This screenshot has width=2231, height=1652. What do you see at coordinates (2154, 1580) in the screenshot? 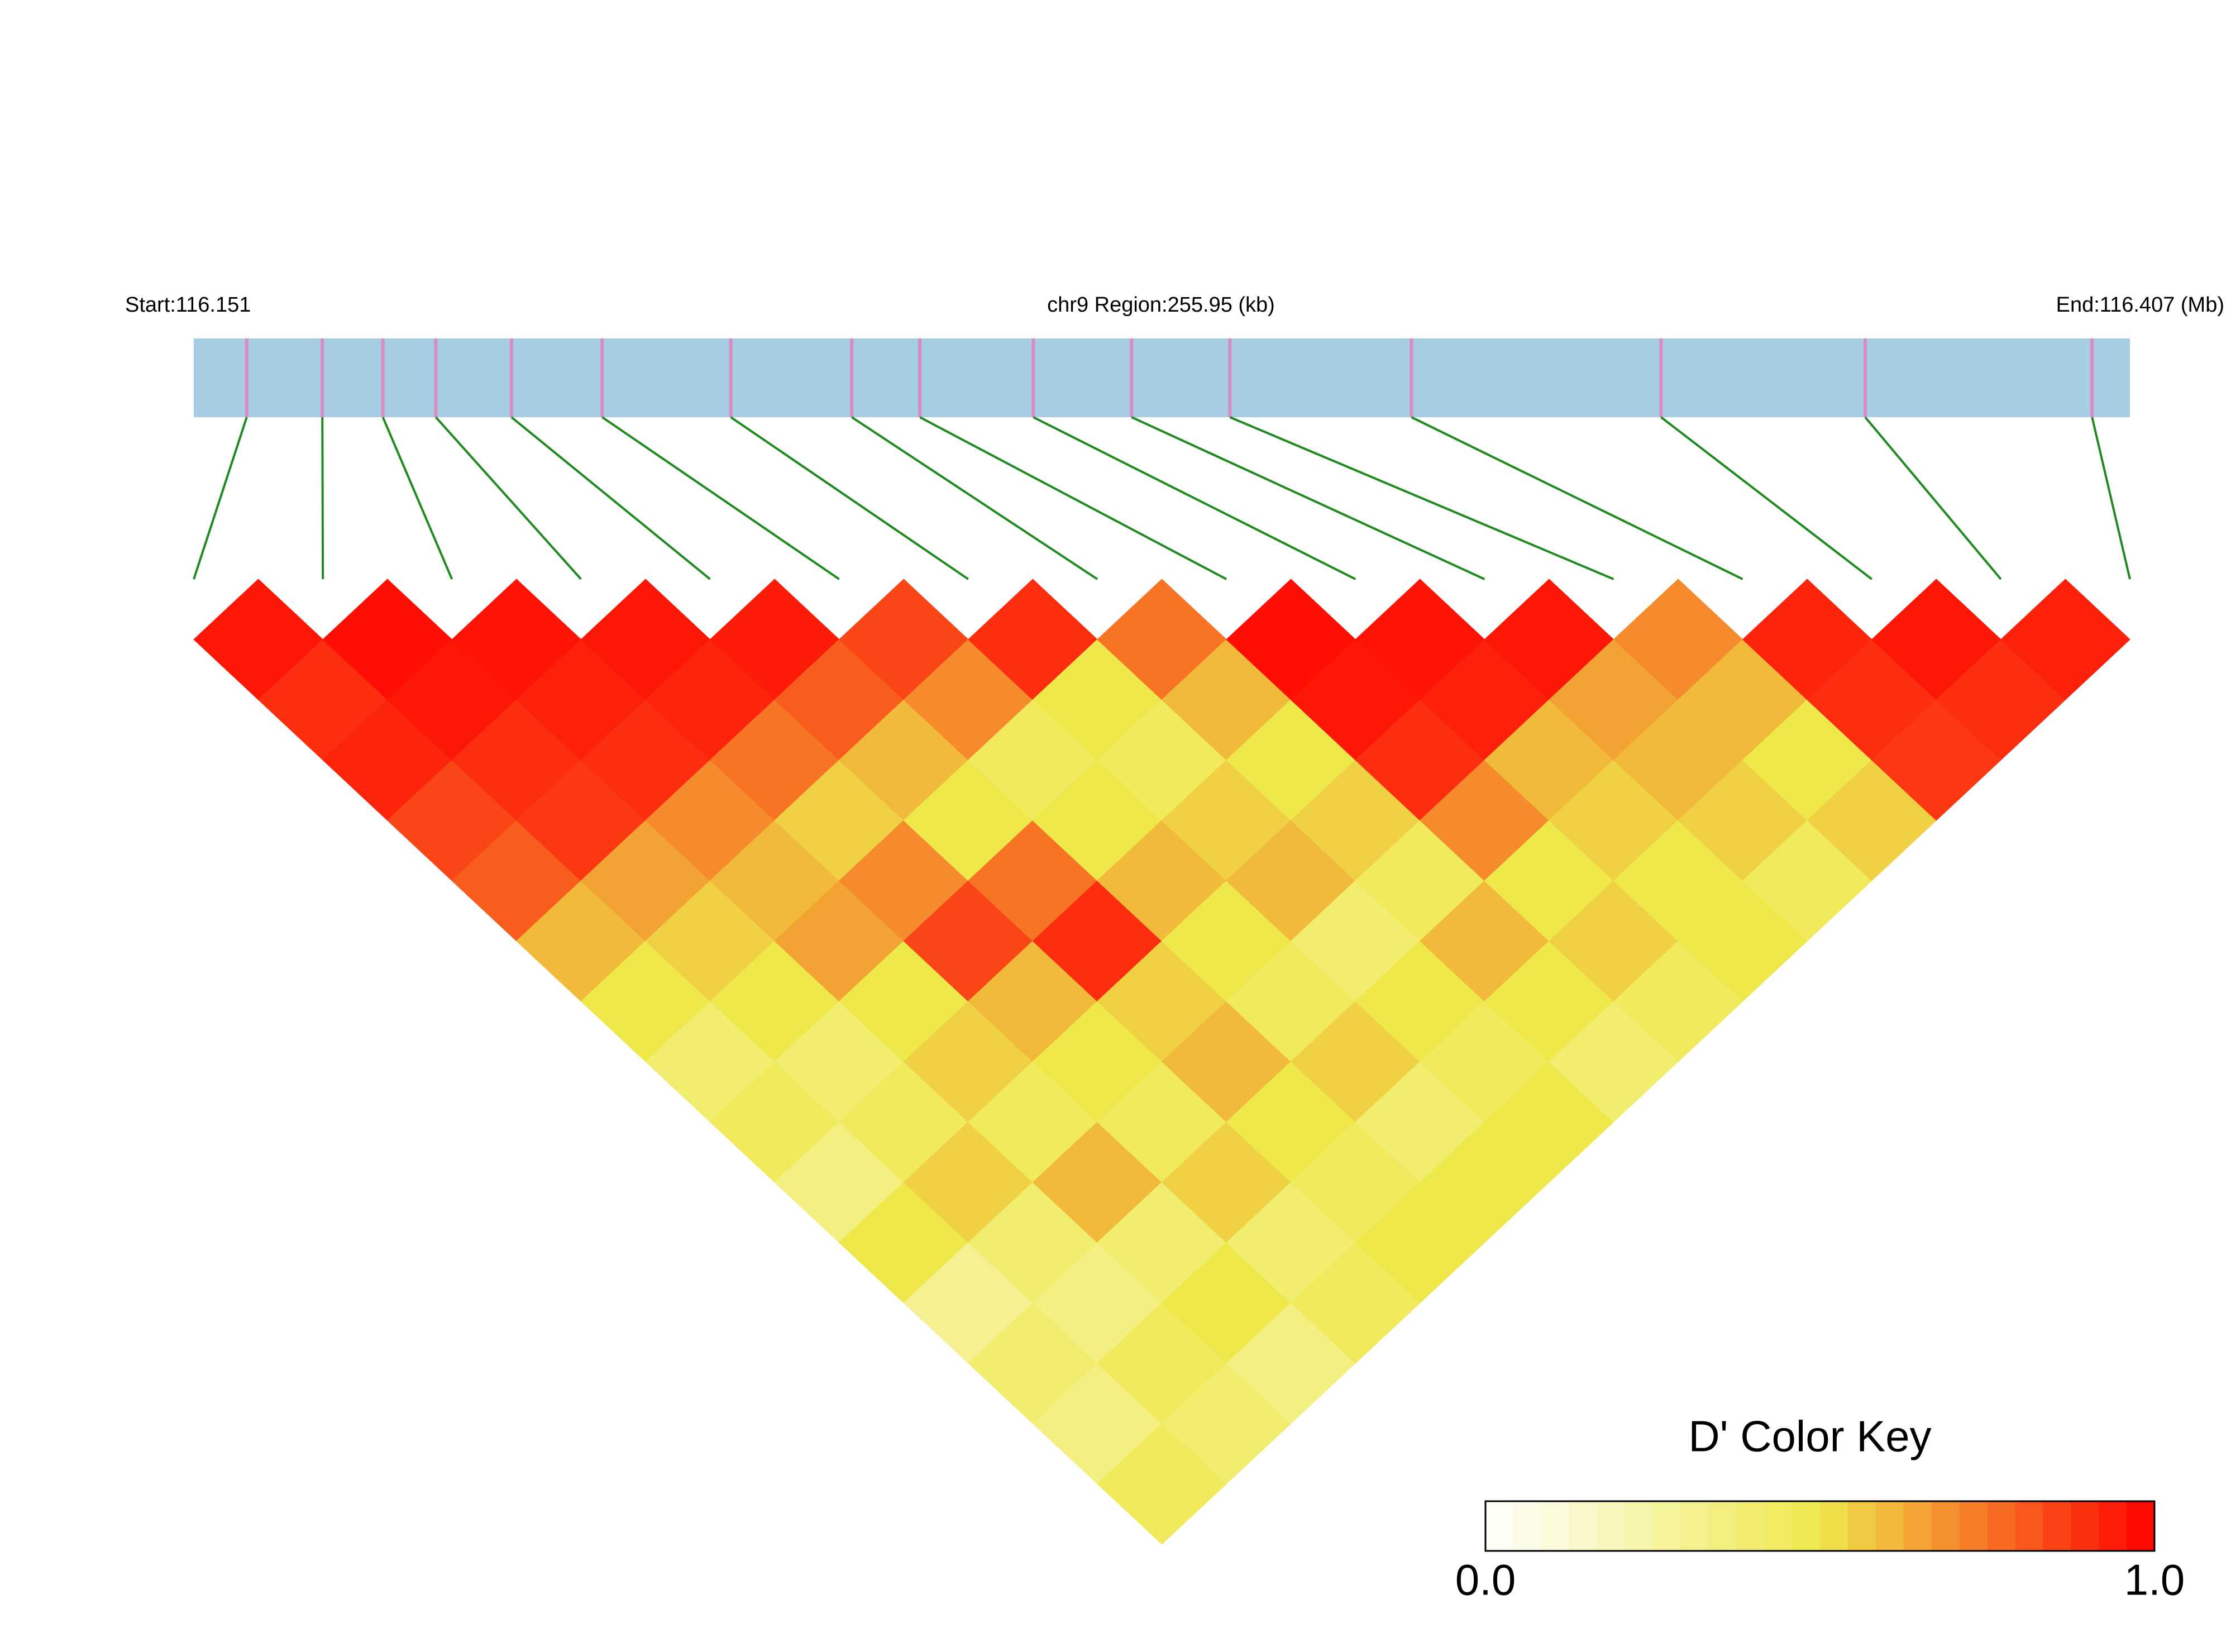
I see `key-tick-label: 1.0` at bounding box center [2154, 1580].